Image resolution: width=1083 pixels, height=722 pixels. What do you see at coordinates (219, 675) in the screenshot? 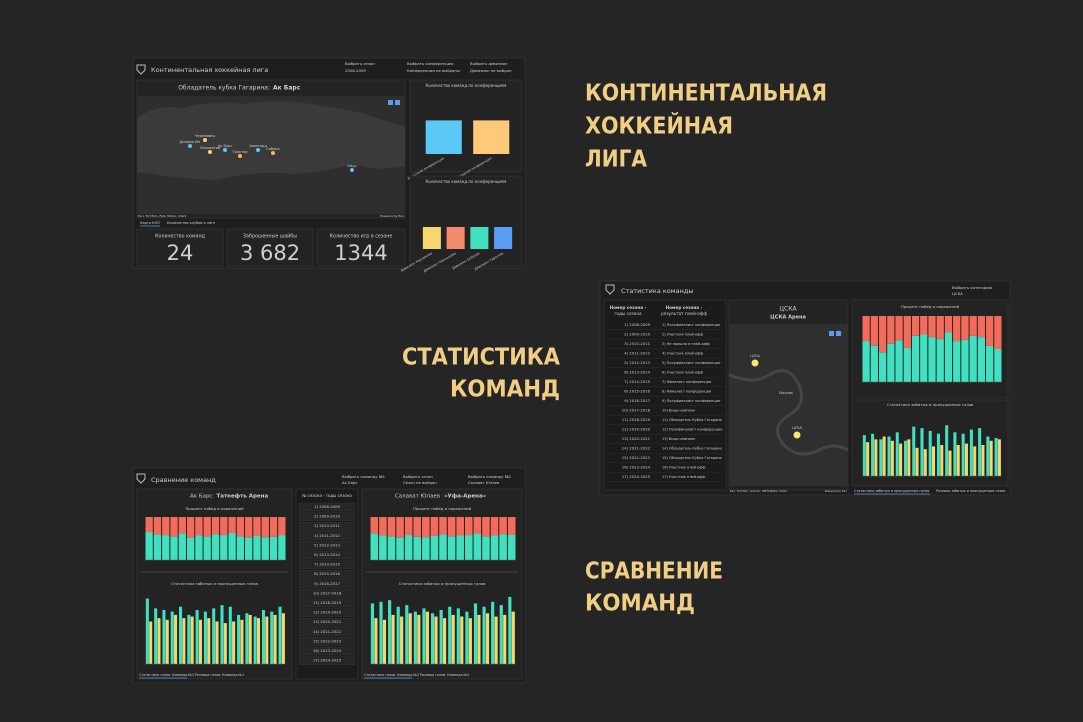
I see `tab: Разница голов. Команда №1` at bounding box center [219, 675].